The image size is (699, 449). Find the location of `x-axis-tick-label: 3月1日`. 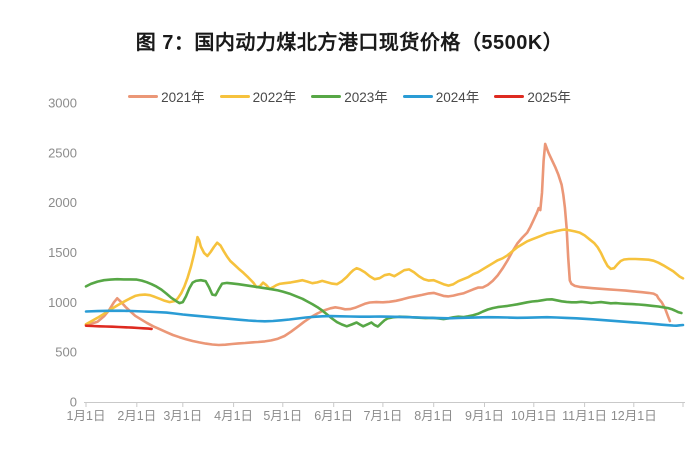

x-axis-tick-label: 3月1日 is located at coordinates (182, 416).